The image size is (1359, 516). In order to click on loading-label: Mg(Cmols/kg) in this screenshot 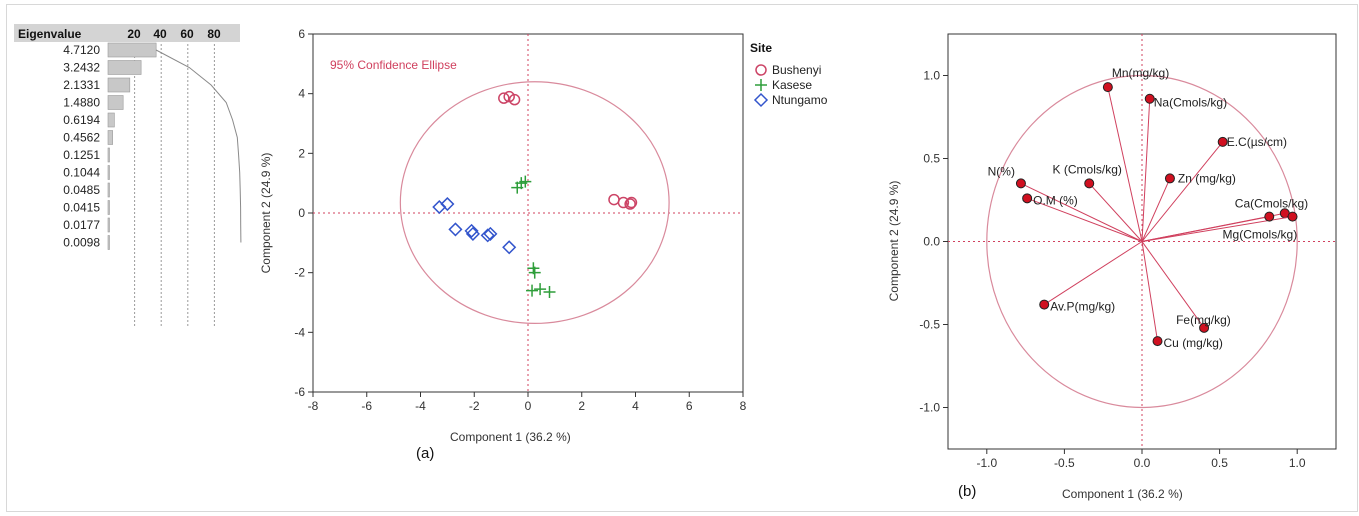, I will do `click(1260, 235)`.